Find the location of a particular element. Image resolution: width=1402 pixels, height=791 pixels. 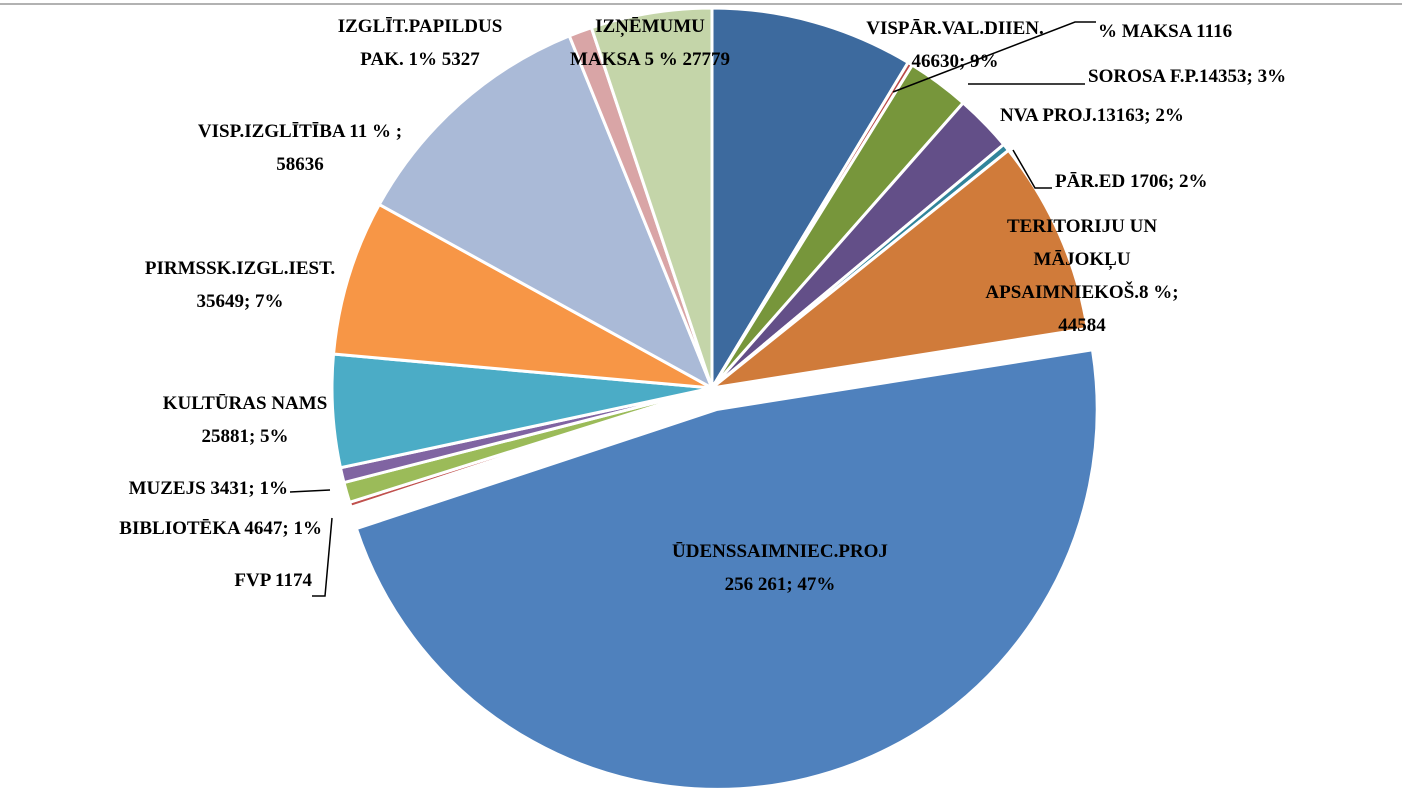

label-line: MUZEJS 3431; 1% is located at coordinates (208, 488).